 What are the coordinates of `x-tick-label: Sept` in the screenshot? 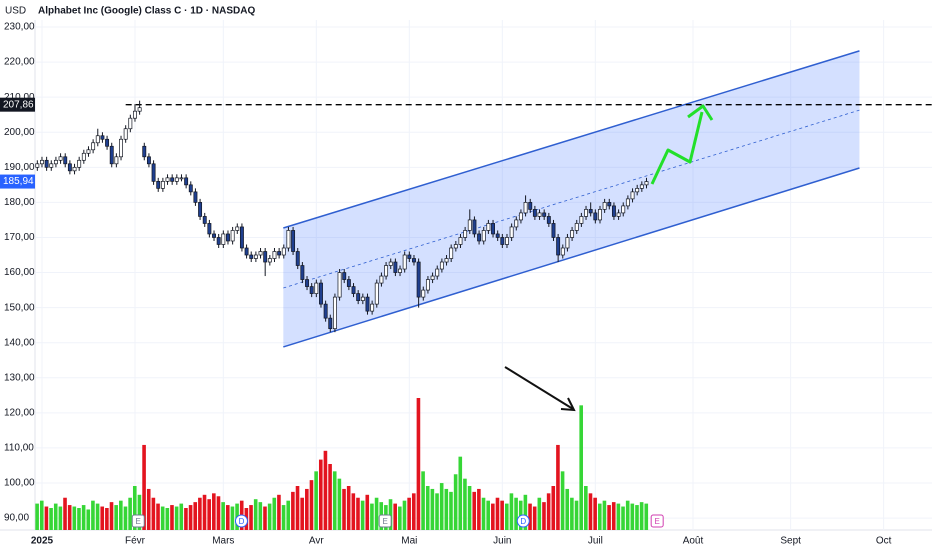 It's located at (790, 541).